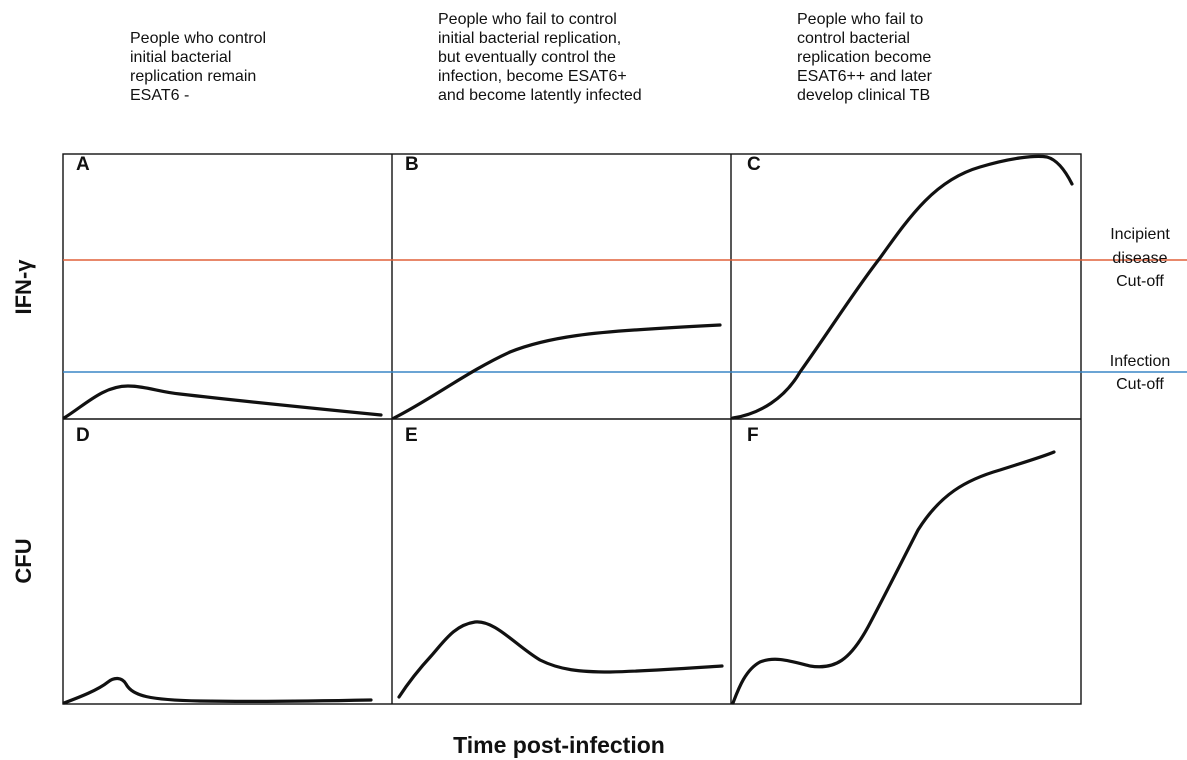  Describe the element at coordinates (893, 577) in the screenshot. I see `curve-panel-f` at that location.